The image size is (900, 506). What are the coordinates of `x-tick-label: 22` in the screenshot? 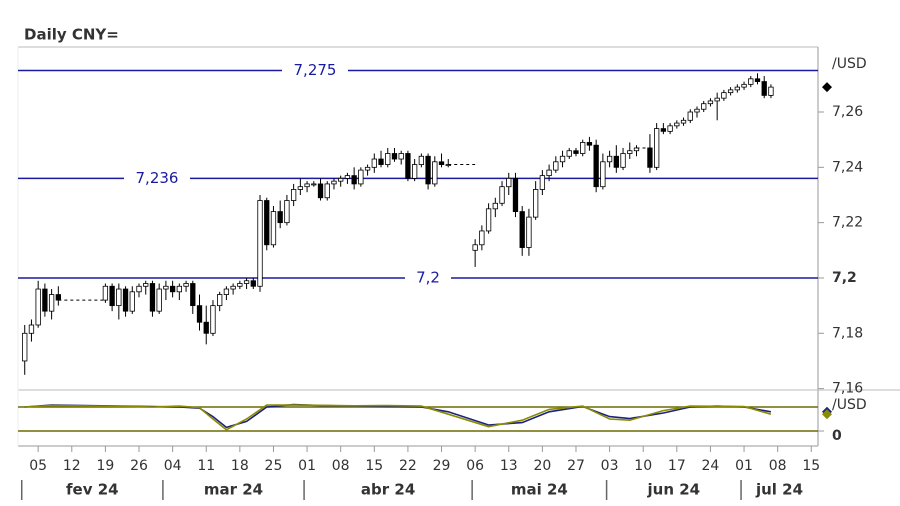 It's located at (408, 466).